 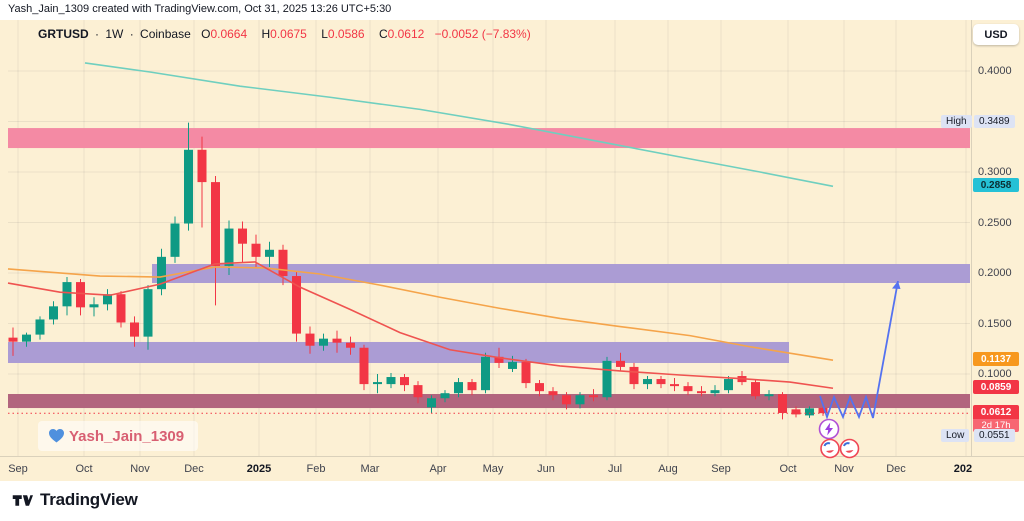 What do you see at coordinates (512, 501) in the screenshot?
I see `footer-bar: TradingView` at bounding box center [512, 501].